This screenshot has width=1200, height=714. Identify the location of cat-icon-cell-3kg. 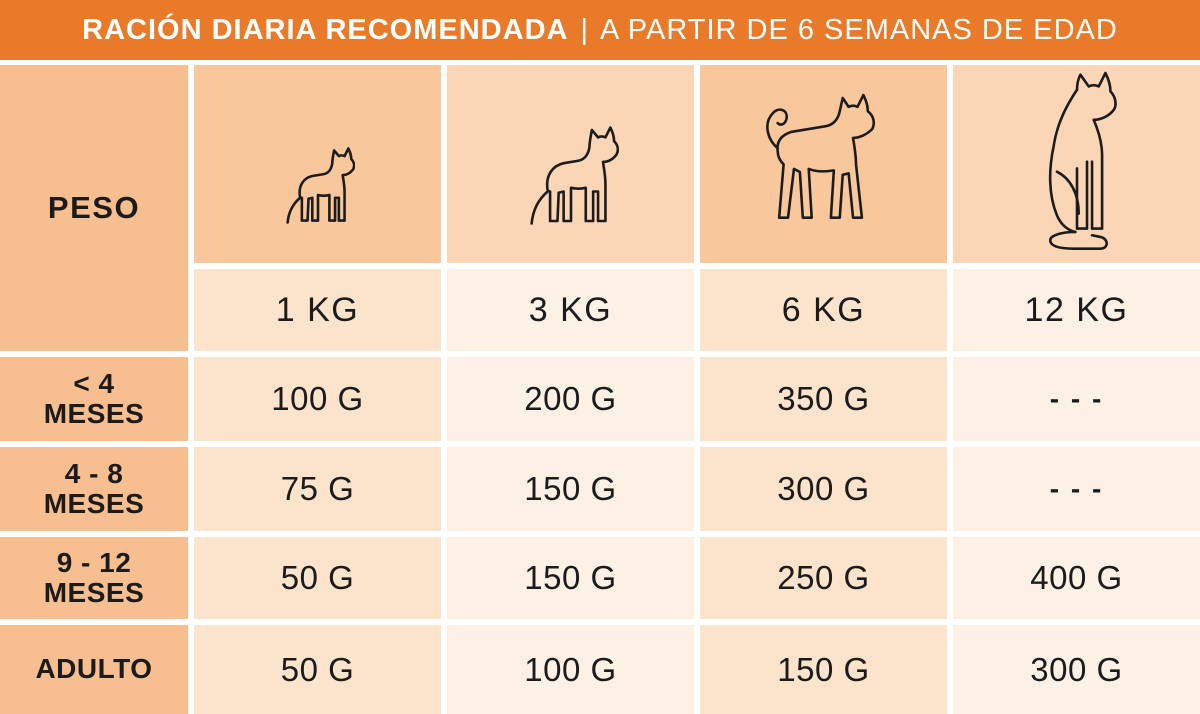
(570, 164).